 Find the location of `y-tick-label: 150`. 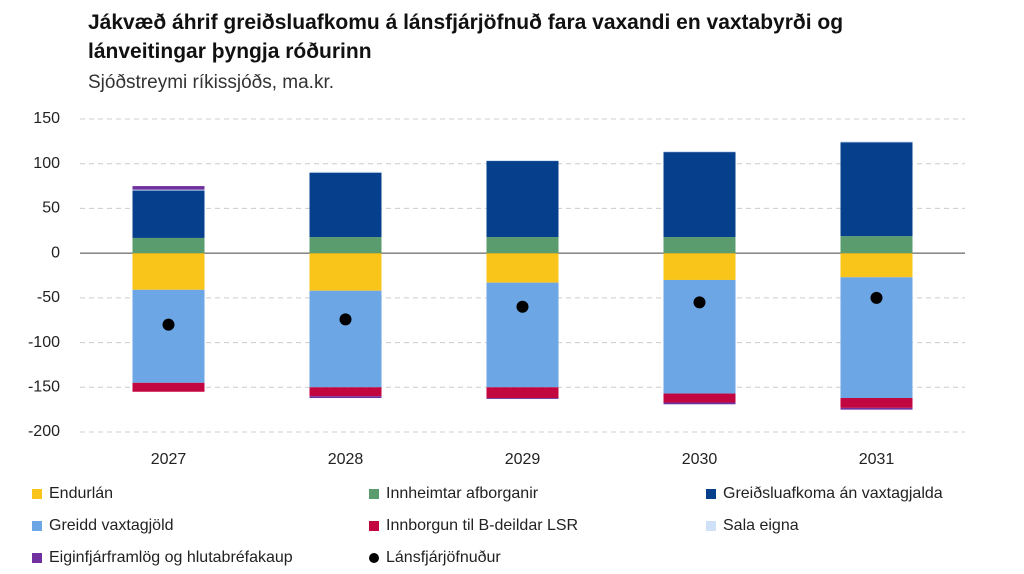

y-tick-label: 150 is located at coordinates (46, 118).